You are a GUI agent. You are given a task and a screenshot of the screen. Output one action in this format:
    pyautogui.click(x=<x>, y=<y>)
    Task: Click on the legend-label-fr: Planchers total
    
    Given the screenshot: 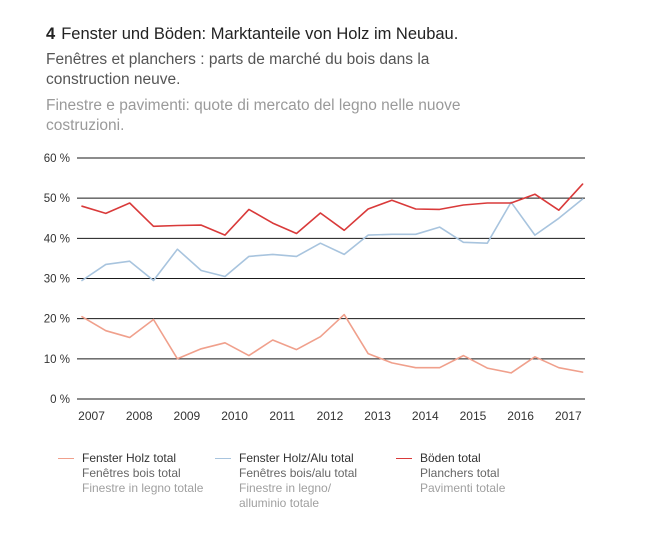 What is the action you would take?
    pyautogui.click(x=460, y=473)
    